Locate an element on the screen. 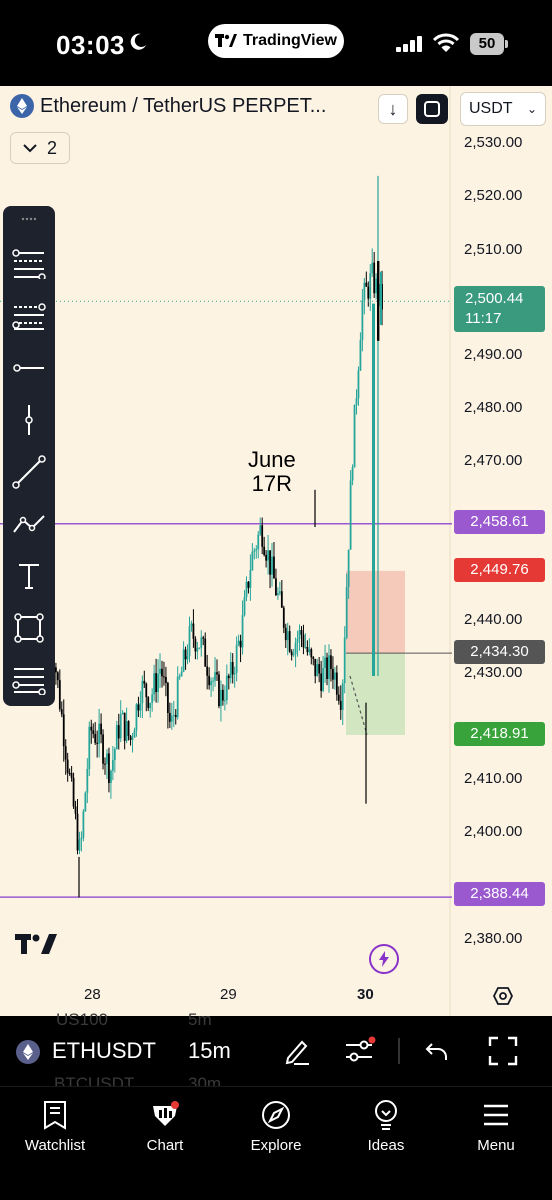  currency-select: USDT ⌄ is located at coordinates (503, 109).